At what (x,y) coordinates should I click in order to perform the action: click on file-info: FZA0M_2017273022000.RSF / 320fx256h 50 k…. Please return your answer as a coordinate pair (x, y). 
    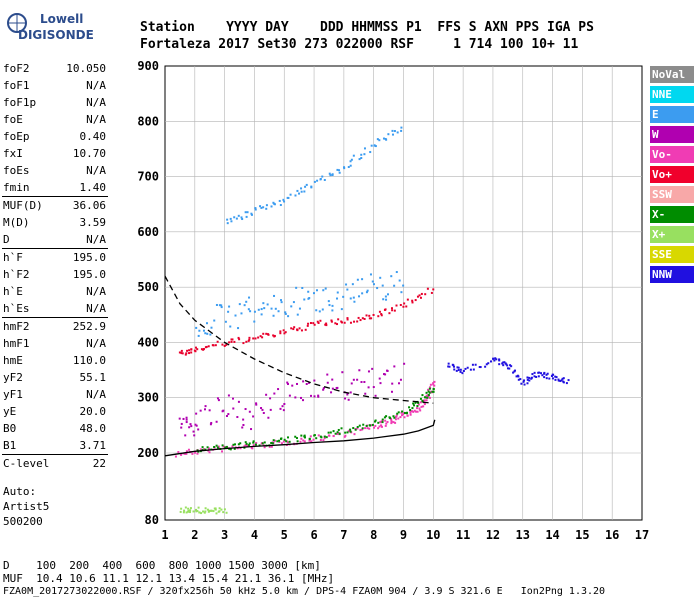
    Looking at the image, I should click on (304, 591).